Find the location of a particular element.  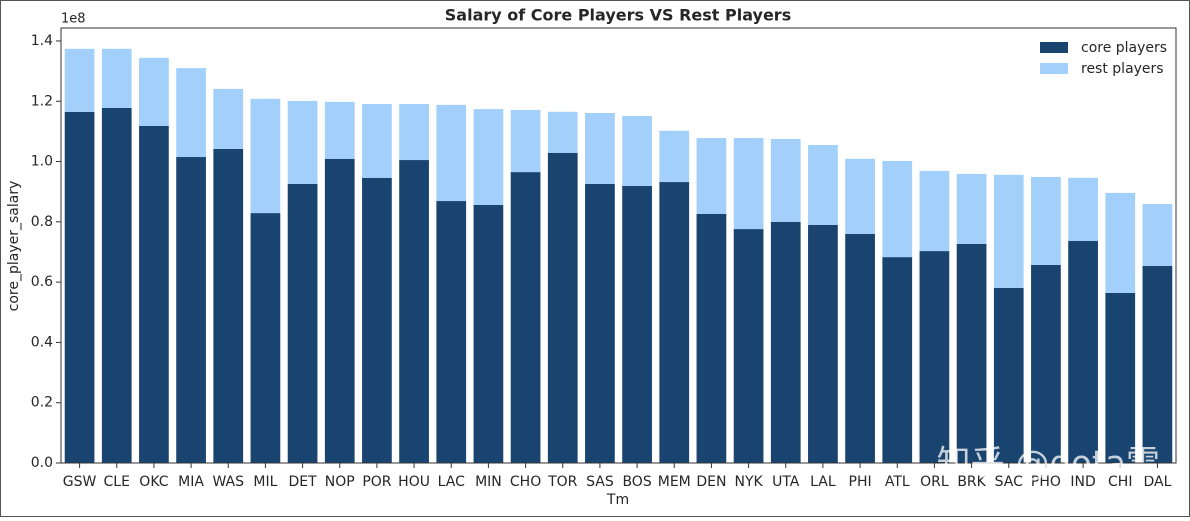

x-tick-label: WAS is located at coordinates (228, 482).